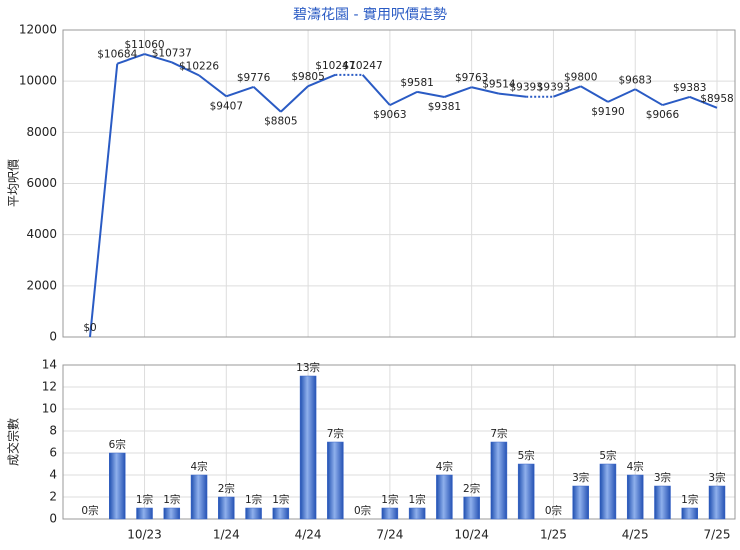 The width and height of the screenshot is (740, 550). What do you see at coordinates (471, 535) in the screenshot?
I see `x-tick-label: 10/24` at bounding box center [471, 535].